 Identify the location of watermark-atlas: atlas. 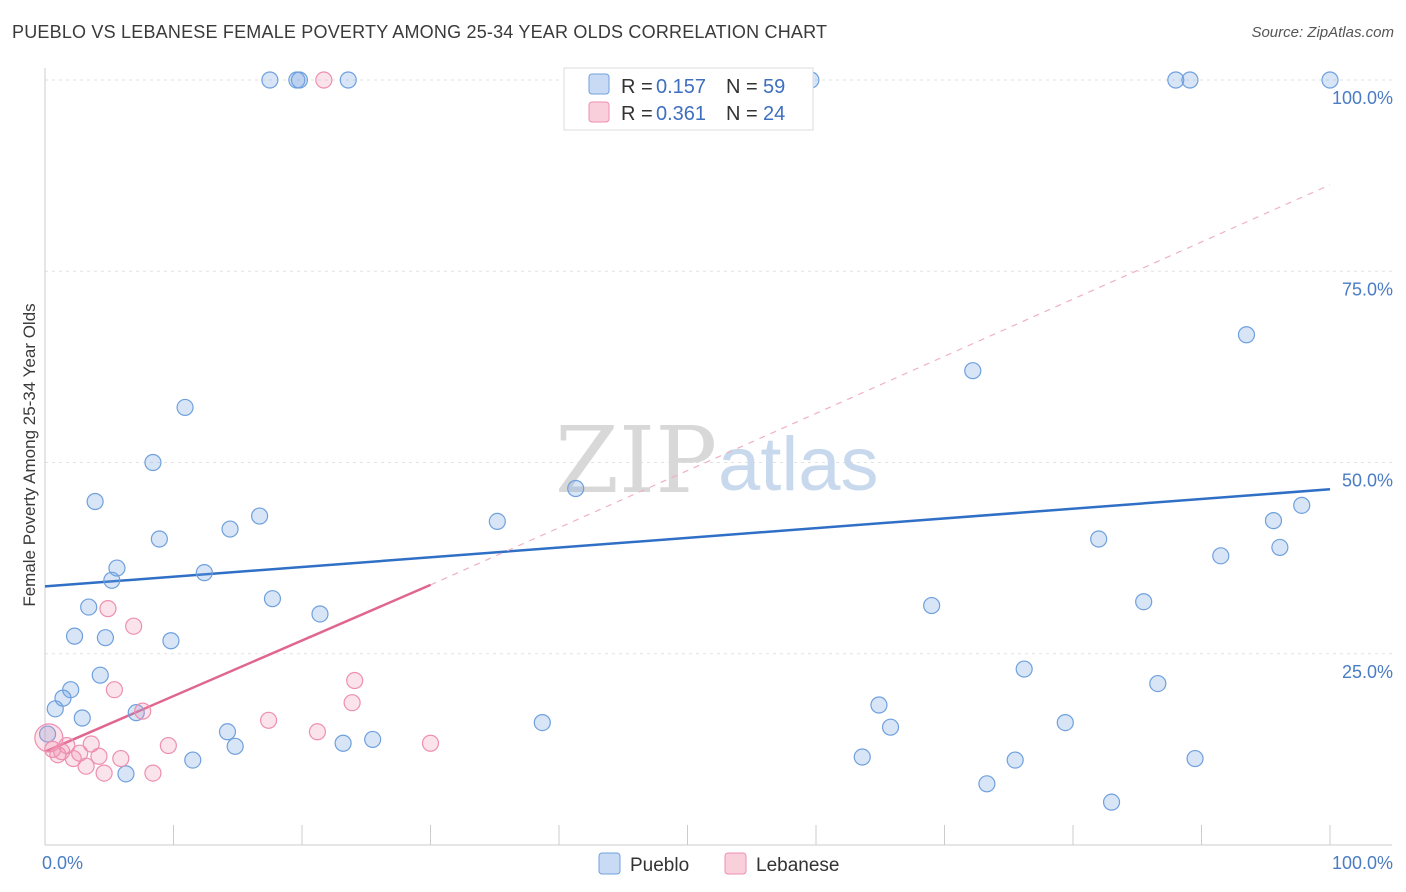
(798, 464).